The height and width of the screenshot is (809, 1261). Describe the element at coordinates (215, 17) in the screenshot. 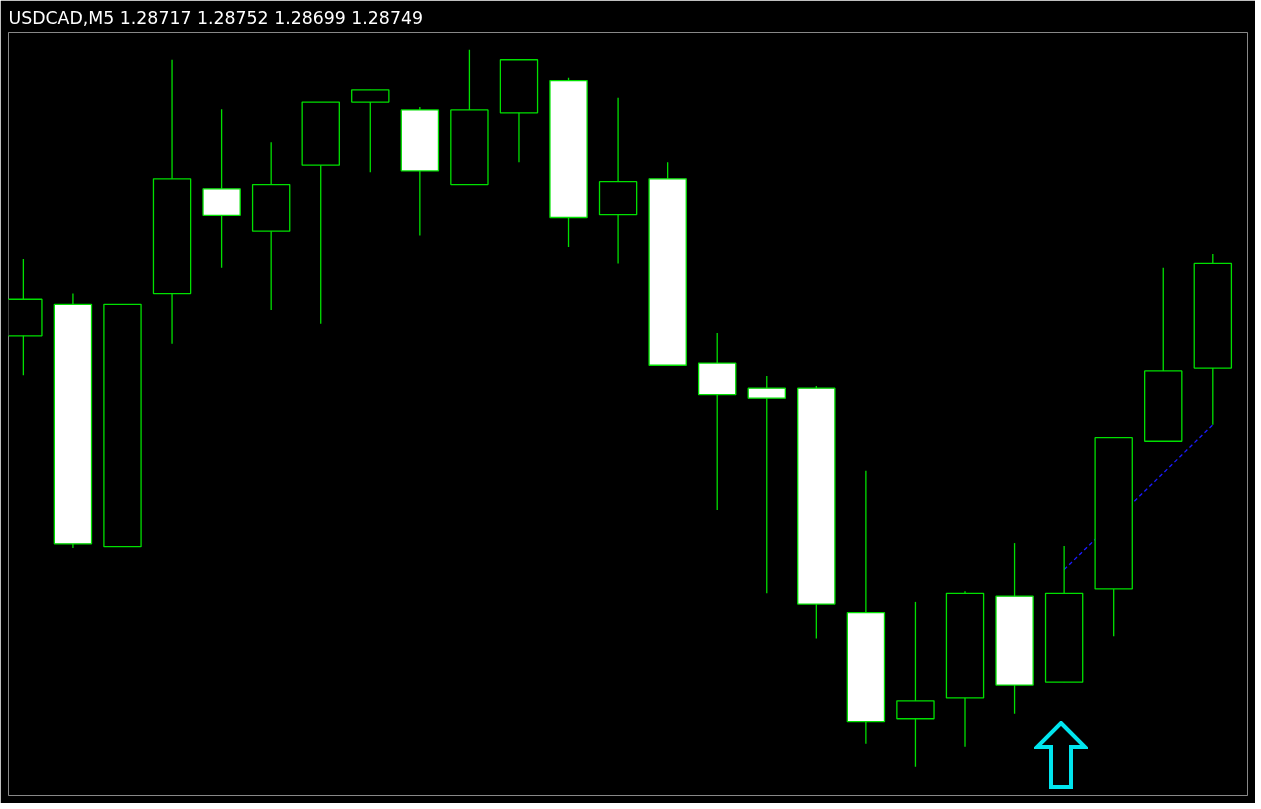

I see `chart-title: USDCAD,M5 1.28717 1.28752 1.28699 1.28749` at that location.